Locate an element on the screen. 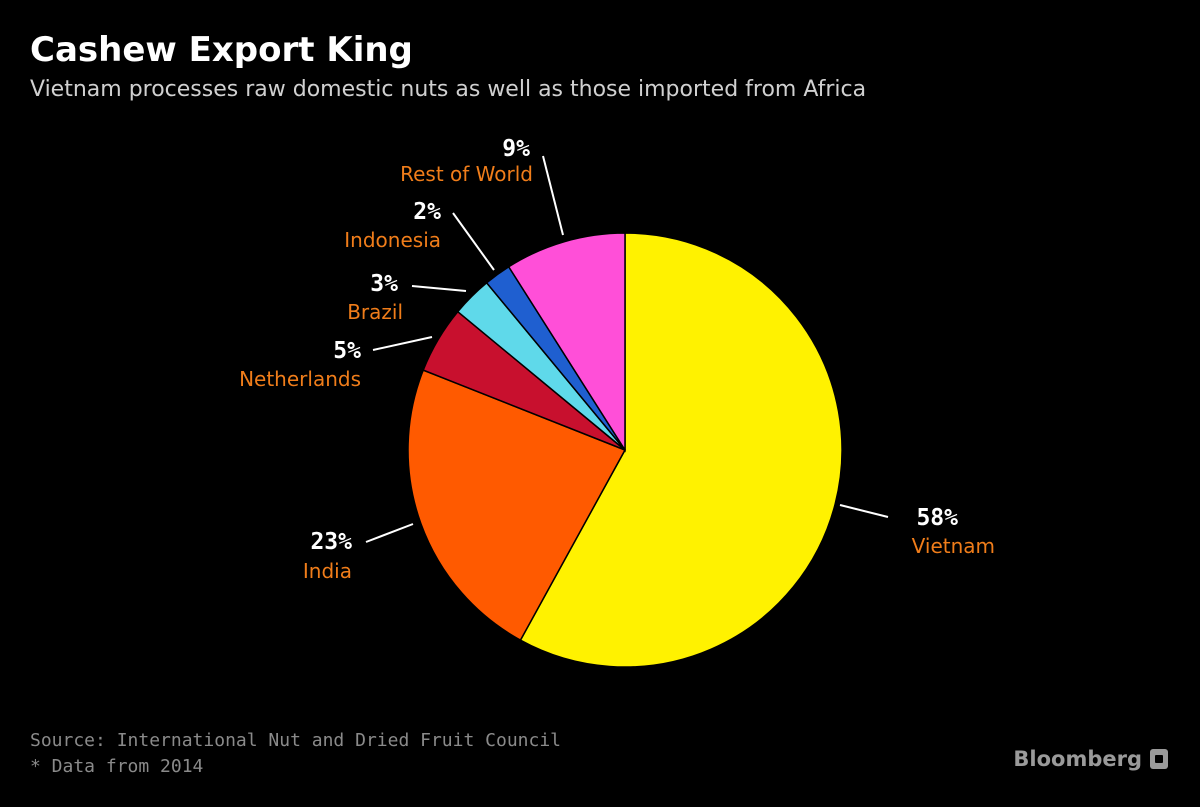 This screenshot has height=807, width=1200. brand-logo: Bloomberg is located at coordinates (1090, 759).